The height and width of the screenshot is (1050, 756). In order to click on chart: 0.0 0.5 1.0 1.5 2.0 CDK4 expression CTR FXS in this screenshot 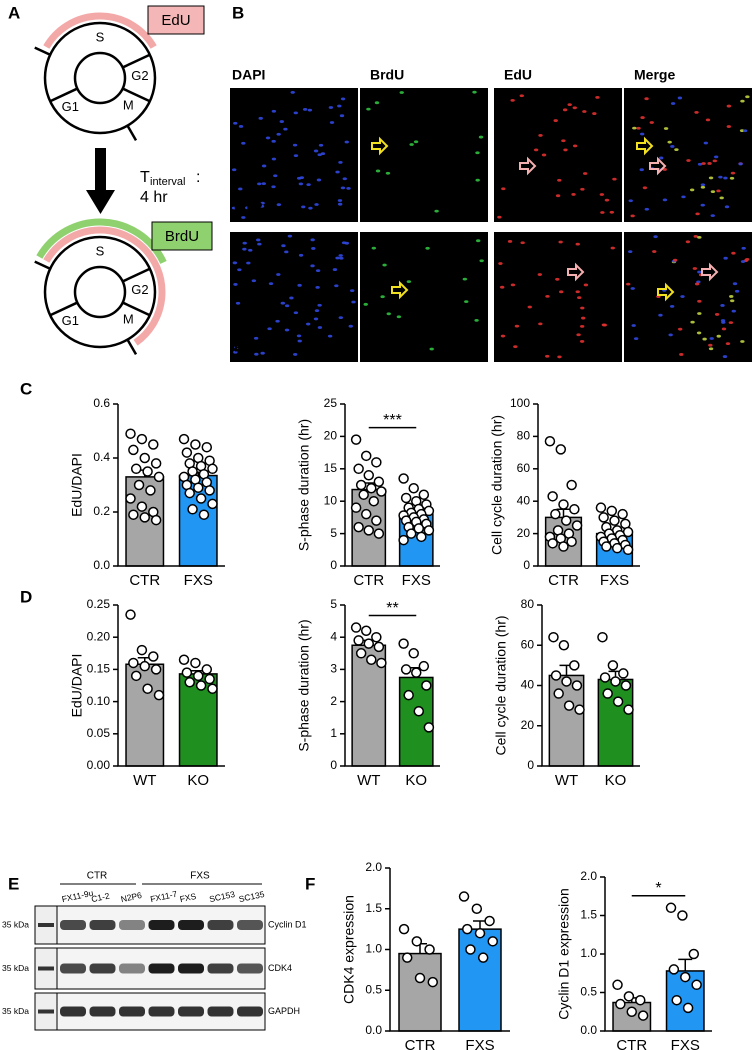, I will do `click(425, 955)`.